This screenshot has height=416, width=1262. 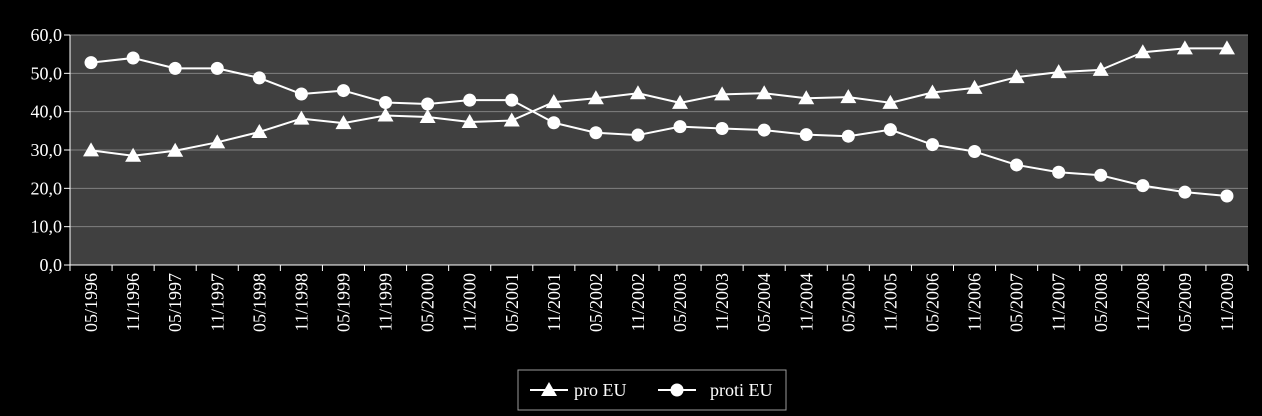 What do you see at coordinates (848, 302) in the screenshot?
I see `x-tick-label: 05/2005` at bounding box center [848, 302].